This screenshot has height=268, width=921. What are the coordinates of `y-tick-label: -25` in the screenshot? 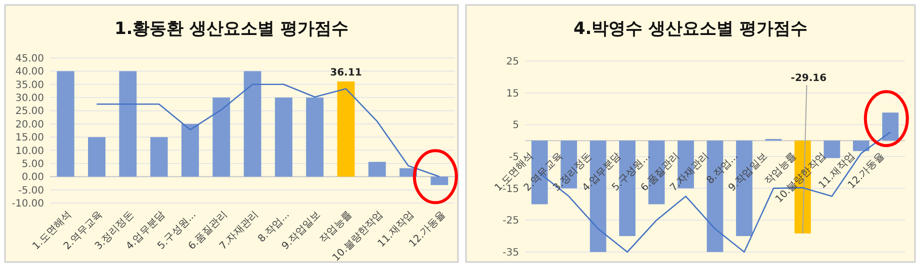 It's located at (510, 221).